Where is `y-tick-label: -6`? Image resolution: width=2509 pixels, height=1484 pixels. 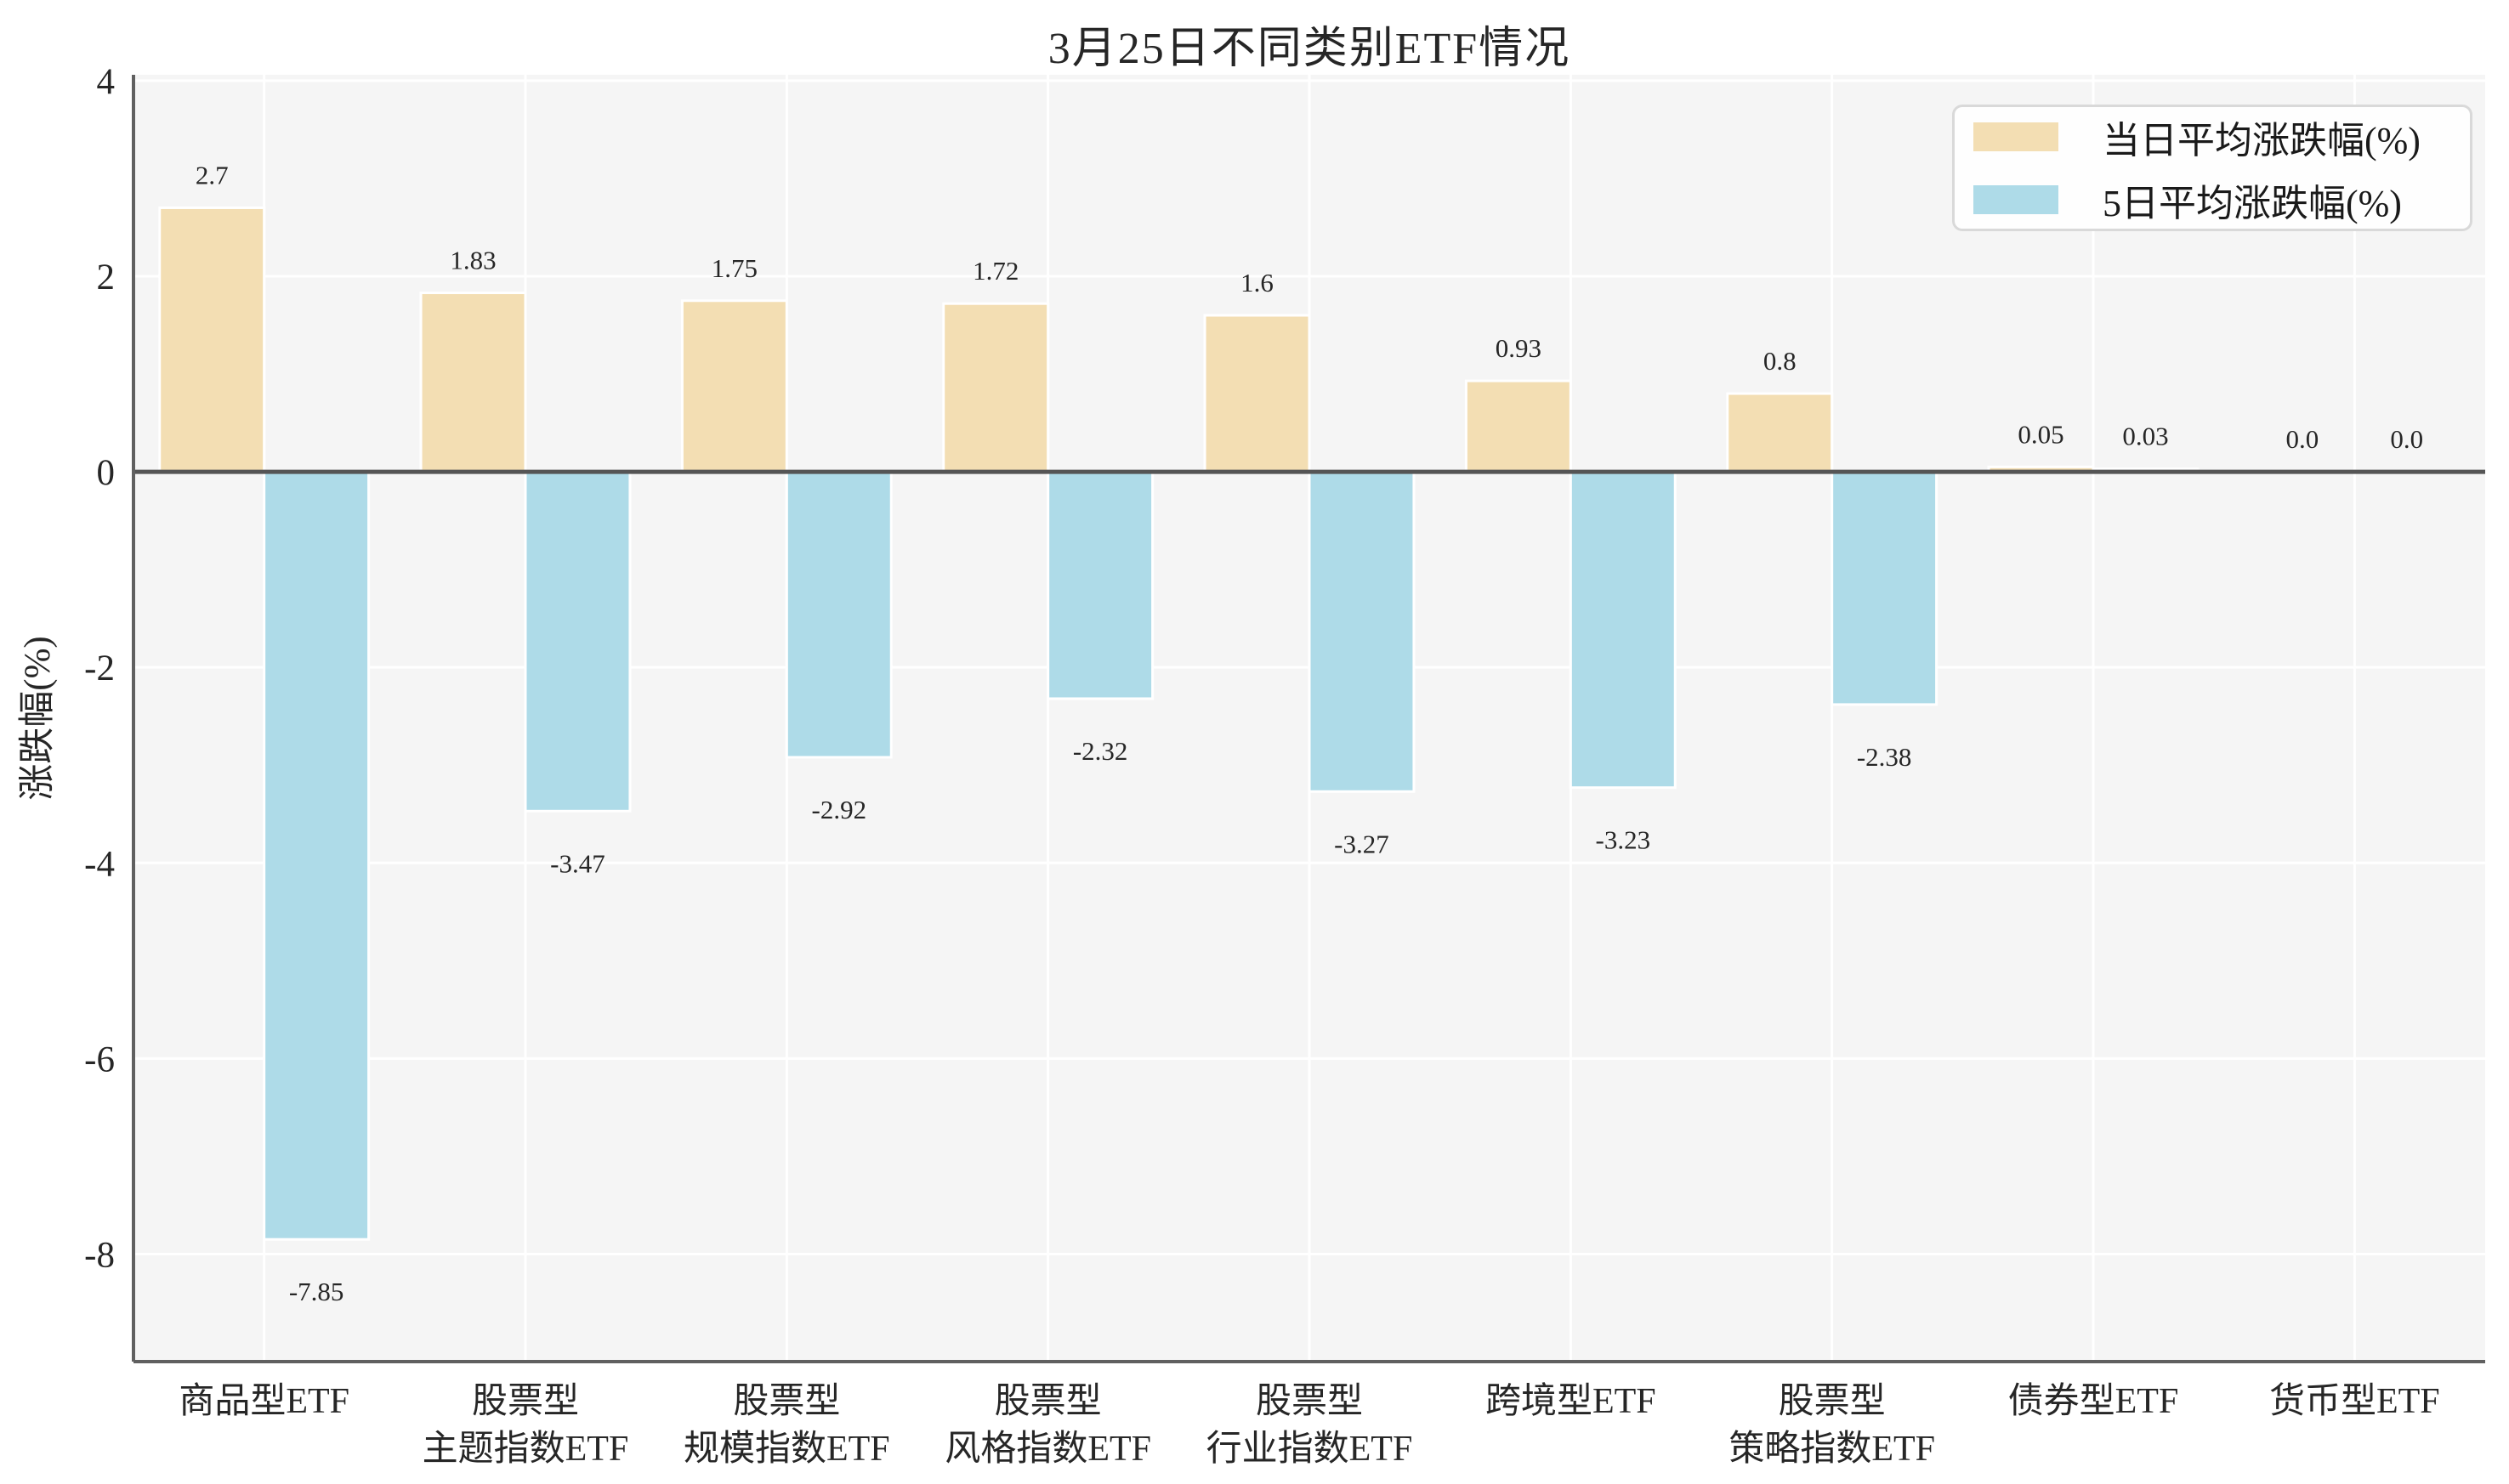 y-tick-label: -6 is located at coordinates (99, 1059).